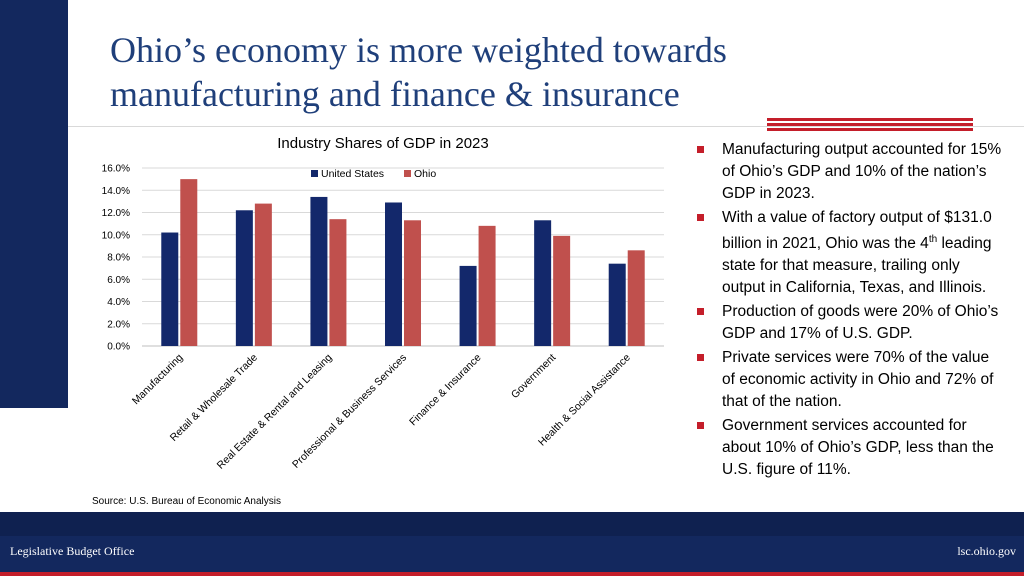 Image resolution: width=1024 pixels, height=576 pixels. What do you see at coordinates (546, 126) in the screenshot?
I see `title-divider` at bounding box center [546, 126].